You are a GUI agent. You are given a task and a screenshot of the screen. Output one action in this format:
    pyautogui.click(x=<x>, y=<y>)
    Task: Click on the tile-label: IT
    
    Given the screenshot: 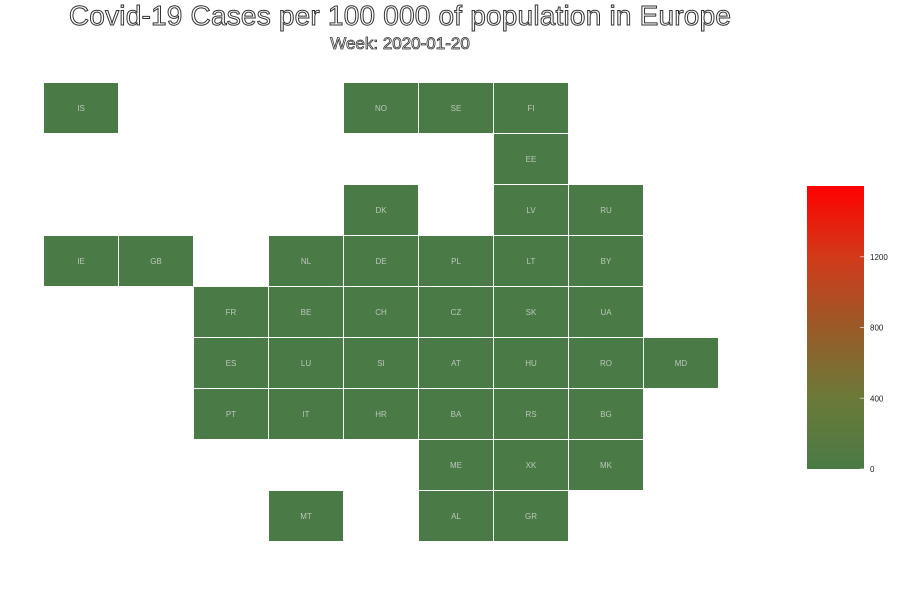 What is the action you would take?
    pyautogui.click(x=305, y=414)
    